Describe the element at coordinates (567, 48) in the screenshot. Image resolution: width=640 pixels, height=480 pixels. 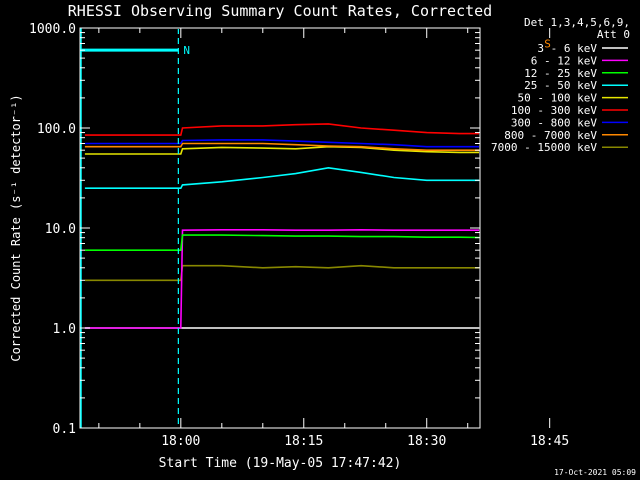
I see `legend-entry-label: 3 - 6 keV` at that location.